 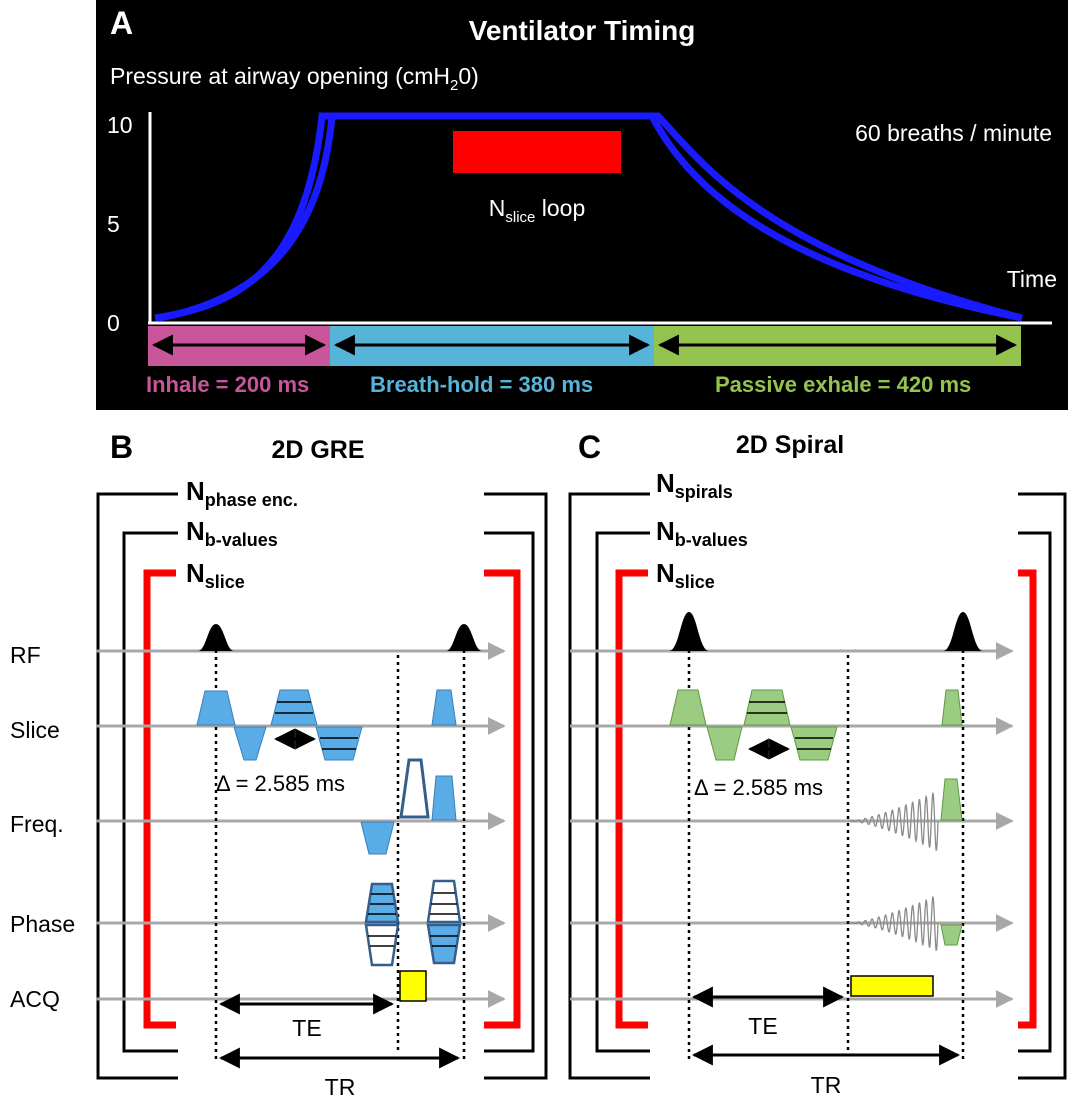 I want to click on spiral-bracket-slice-left, so click(x=631, y=799).